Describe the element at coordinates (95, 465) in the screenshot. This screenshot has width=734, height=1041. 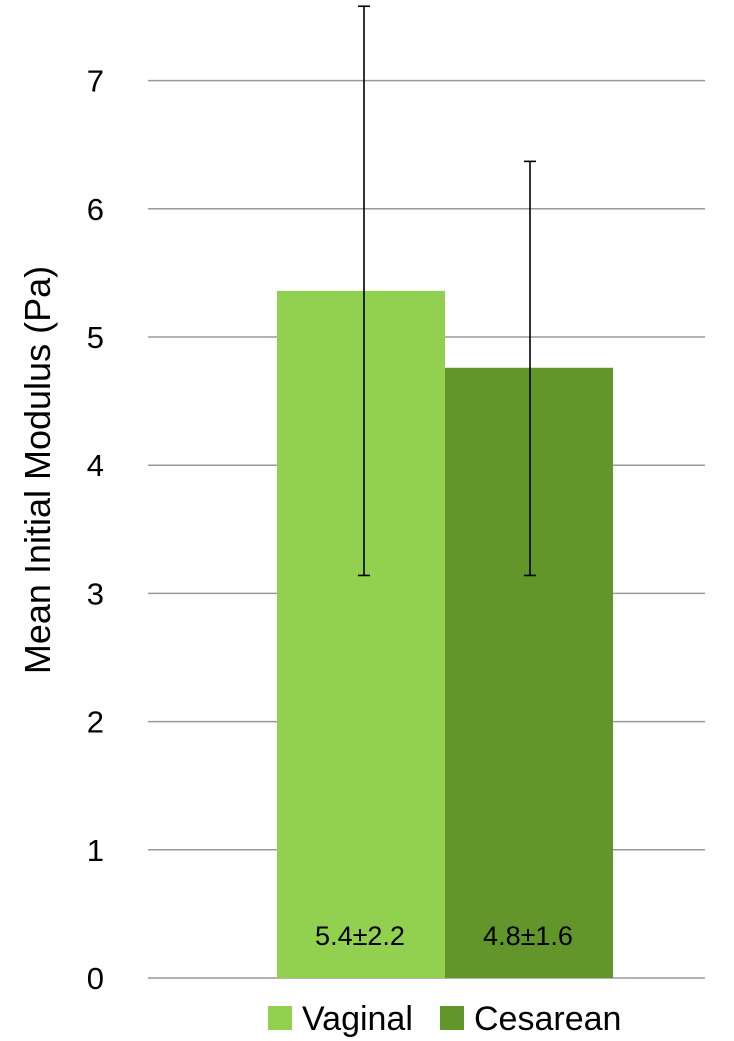
I see `y-tick-label: 4` at that location.